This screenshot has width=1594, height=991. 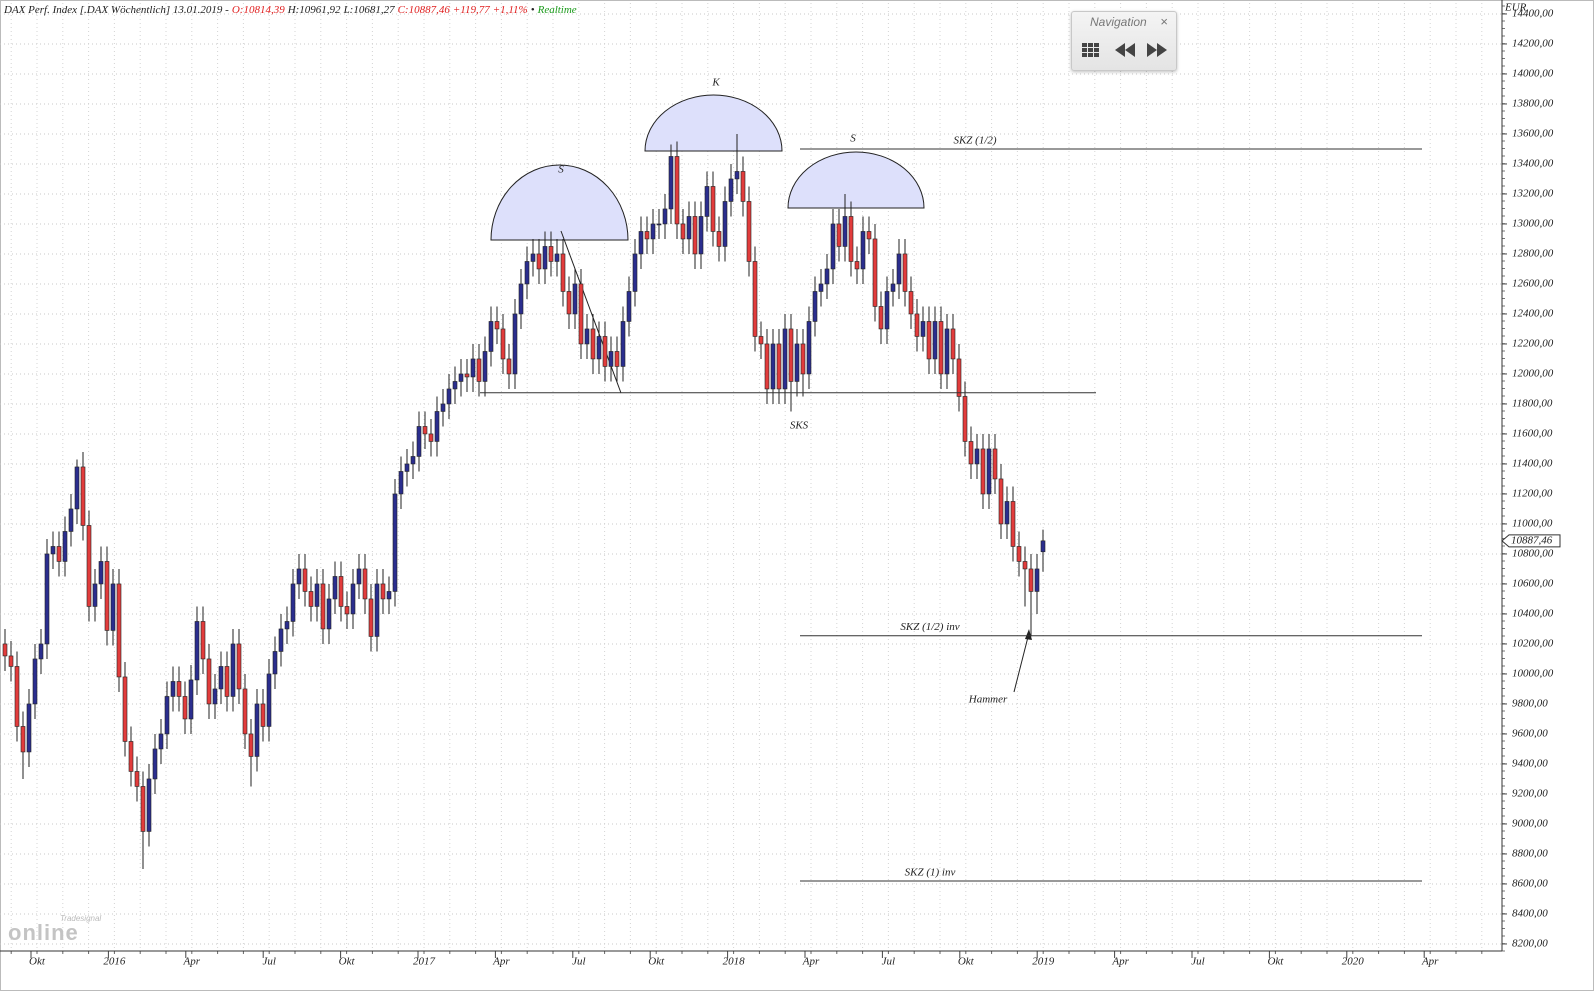 I want to click on y-tick-label: 14400,00, so click(x=1533, y=13).